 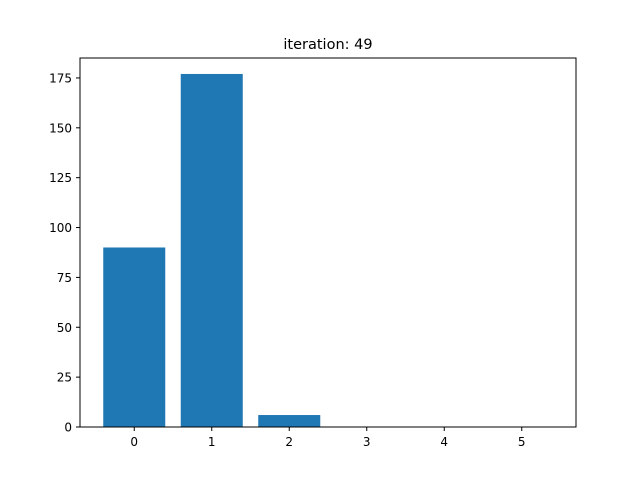 What do you see at coordinates (444, 442) in the screenshot?
I see `x-tick-label: 4` at bounding box center [444, 442].